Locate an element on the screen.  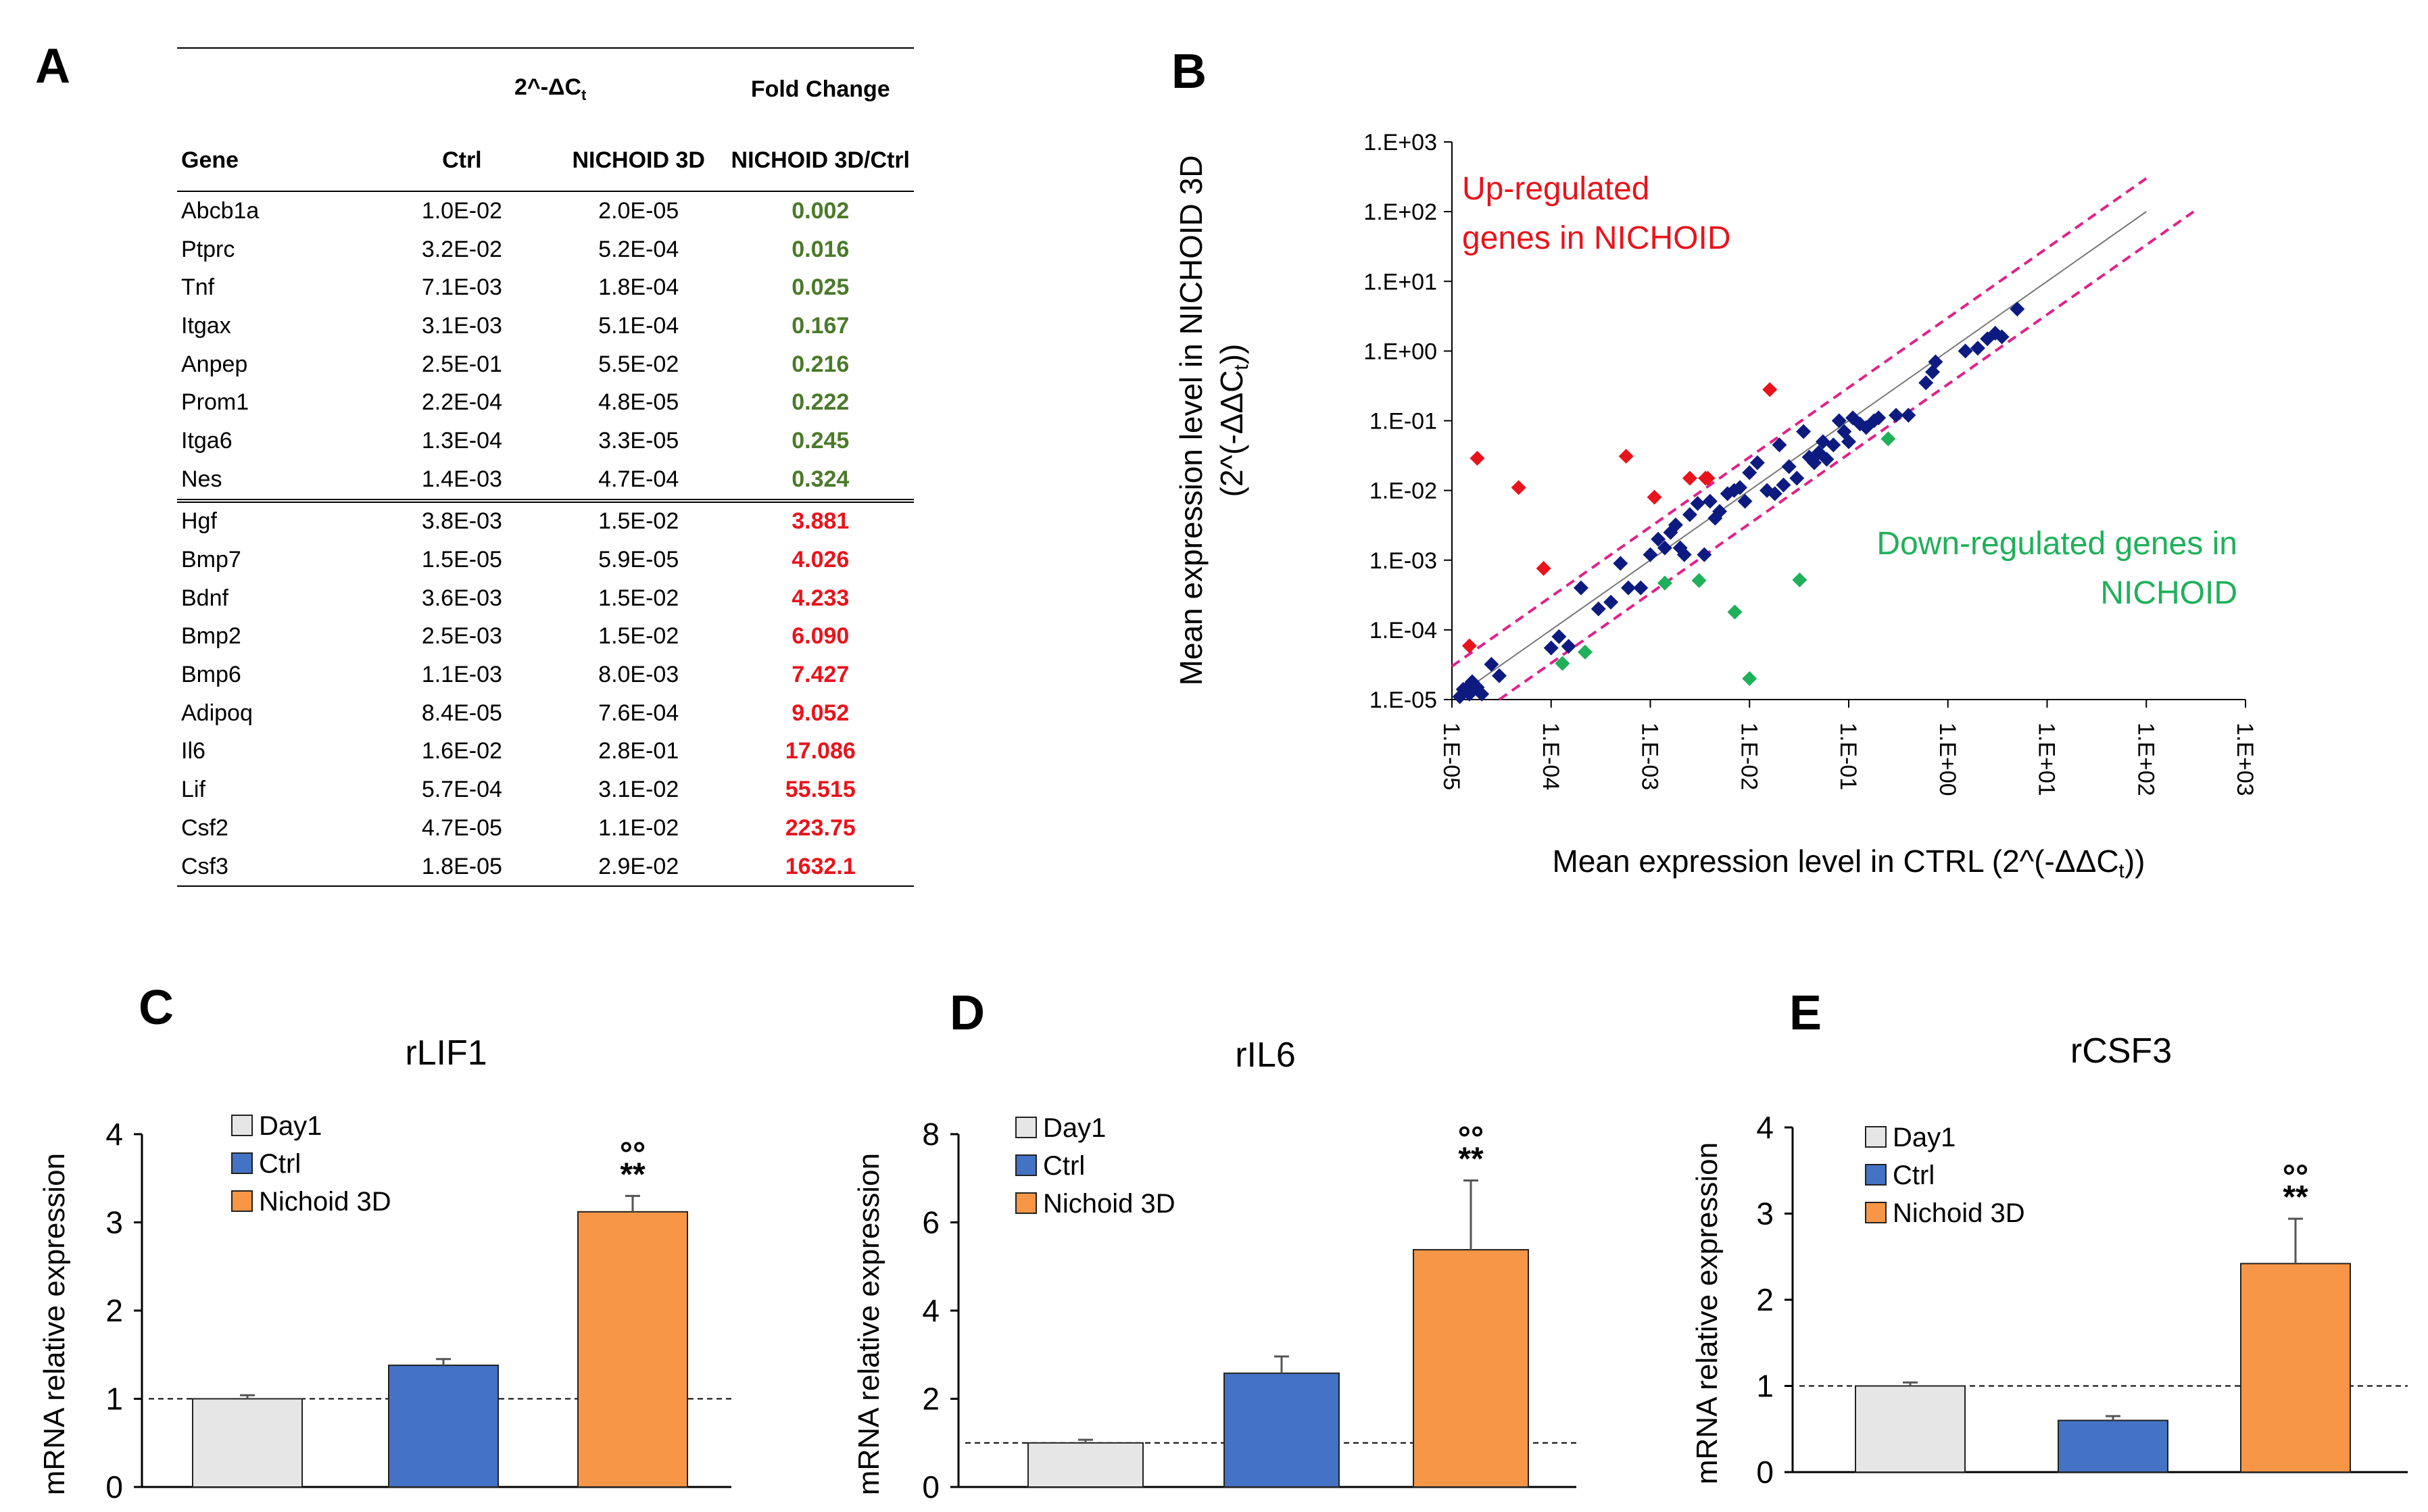
cell-nichoid: 2.0E-05 is located at coordinates (638, 210).